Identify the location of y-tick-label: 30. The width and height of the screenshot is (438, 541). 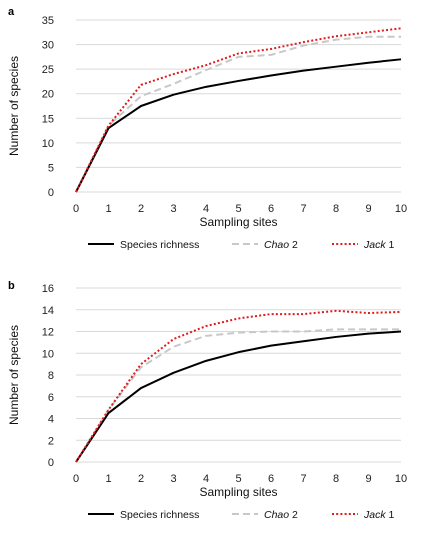
(48, 46).